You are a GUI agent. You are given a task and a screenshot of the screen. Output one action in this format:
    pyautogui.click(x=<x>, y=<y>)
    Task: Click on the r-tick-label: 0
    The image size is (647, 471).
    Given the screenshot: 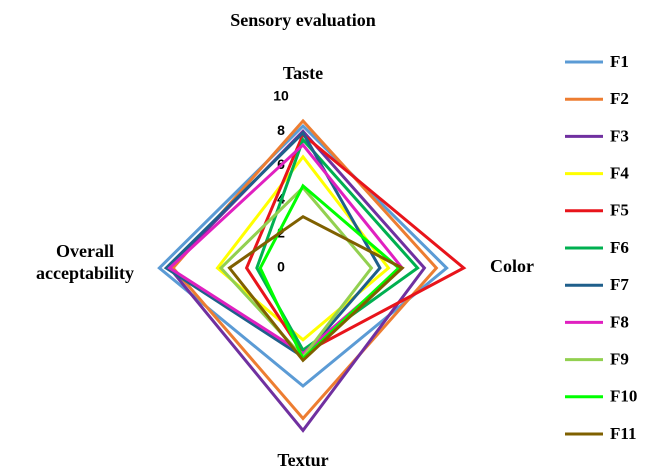 What is the action you would take?
    pyautogui.click(x=281, y=267)
    